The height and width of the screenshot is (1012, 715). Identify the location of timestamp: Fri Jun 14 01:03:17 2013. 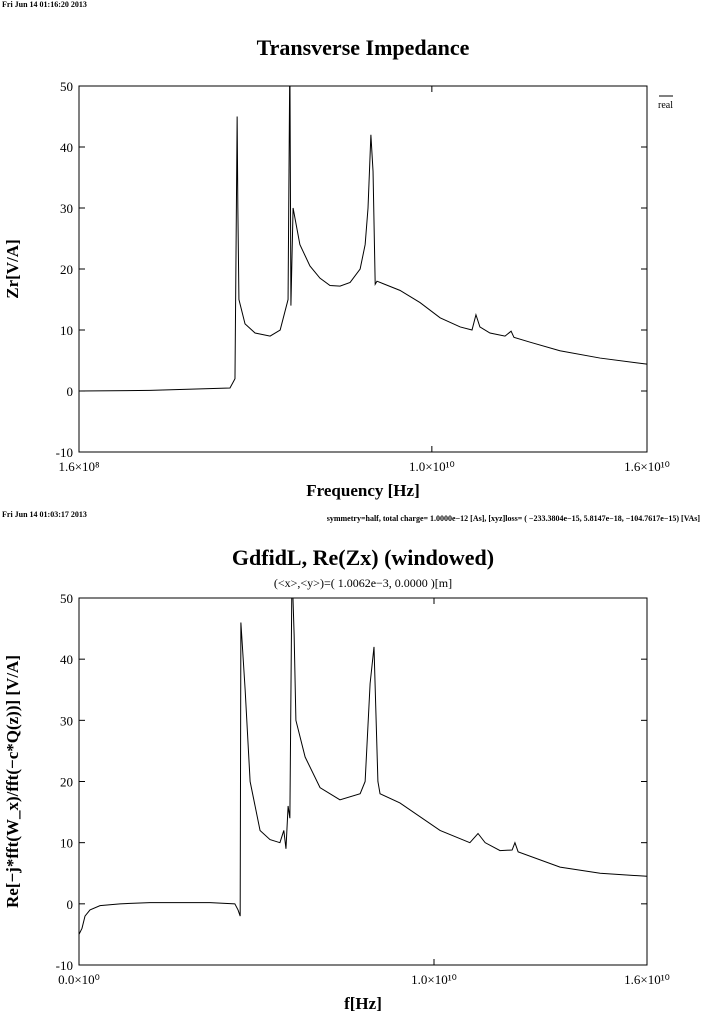
(44, 514).